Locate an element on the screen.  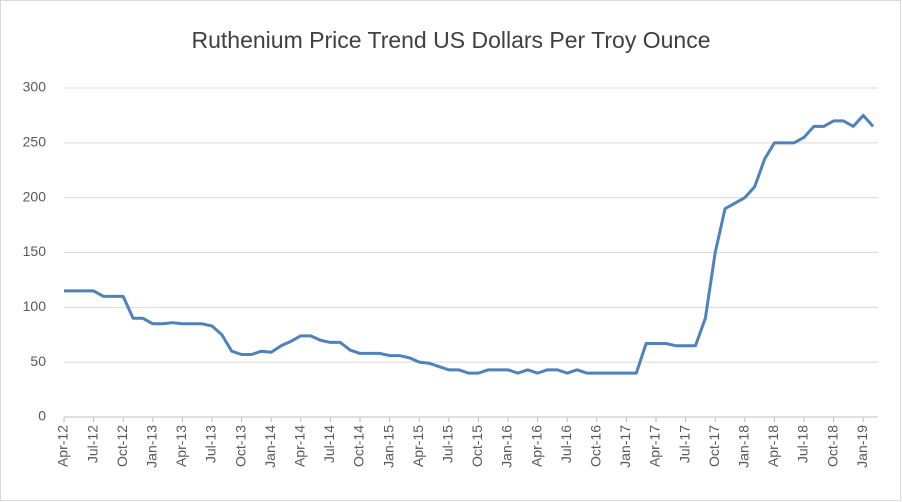
x-tick-label: Jan-16 is located at coordinates (507, 446).